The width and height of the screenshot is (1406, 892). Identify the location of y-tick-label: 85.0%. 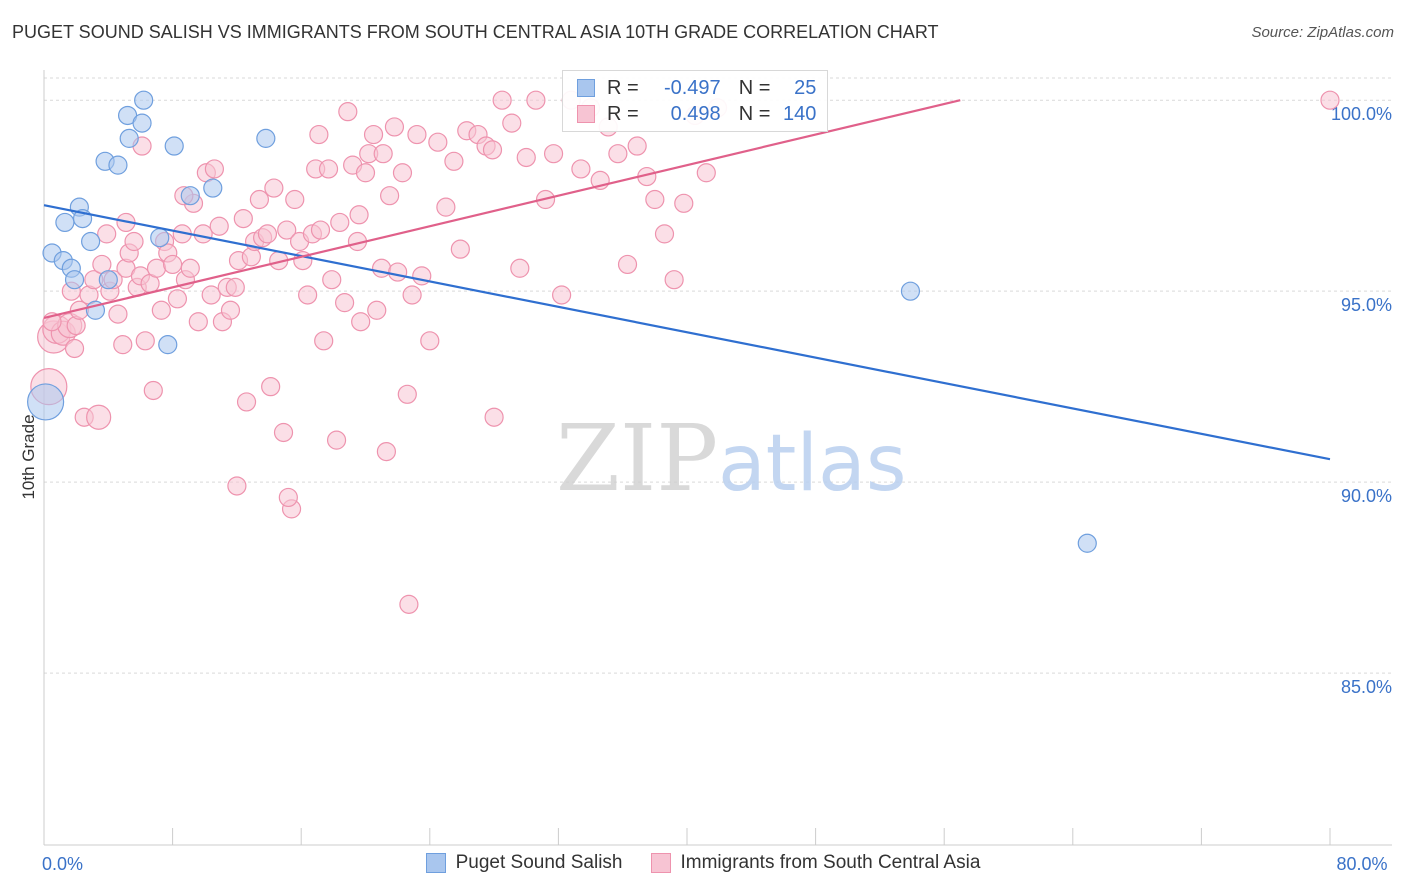
(1366, 687).